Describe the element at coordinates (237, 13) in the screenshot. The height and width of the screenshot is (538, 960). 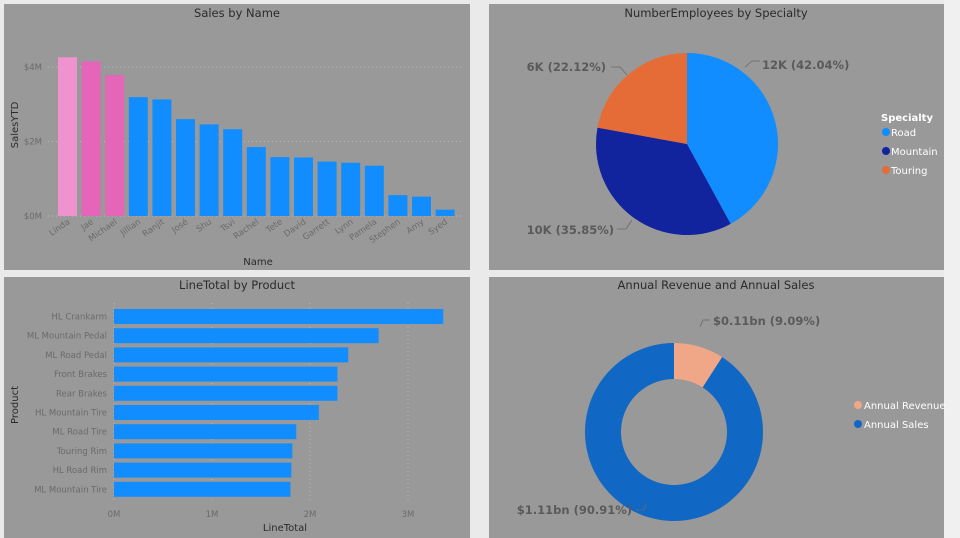
I see `chart-title: Sales by Name` at that location.